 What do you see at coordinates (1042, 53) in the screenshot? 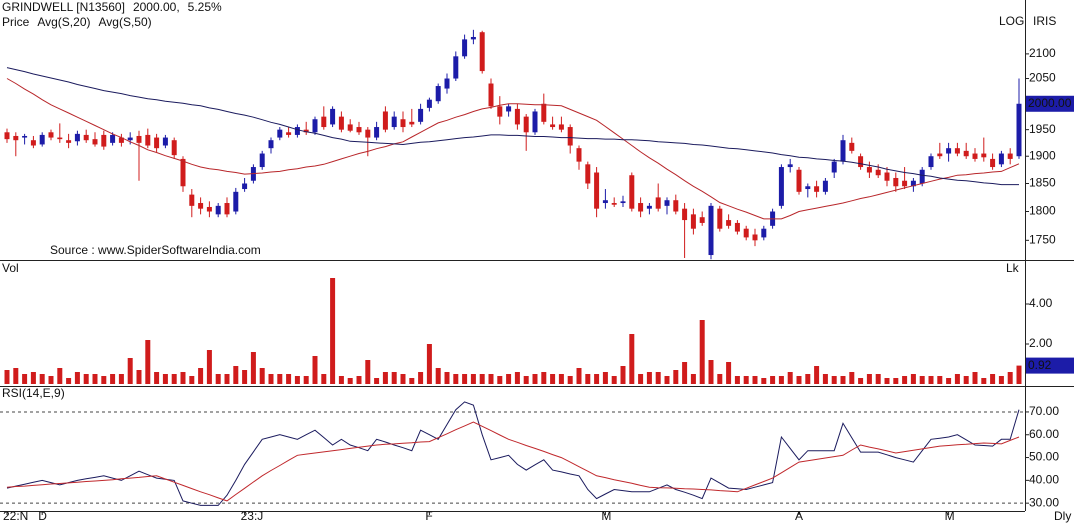
I see `y-tick-label: 2100` at bounding box center [1042, 53].